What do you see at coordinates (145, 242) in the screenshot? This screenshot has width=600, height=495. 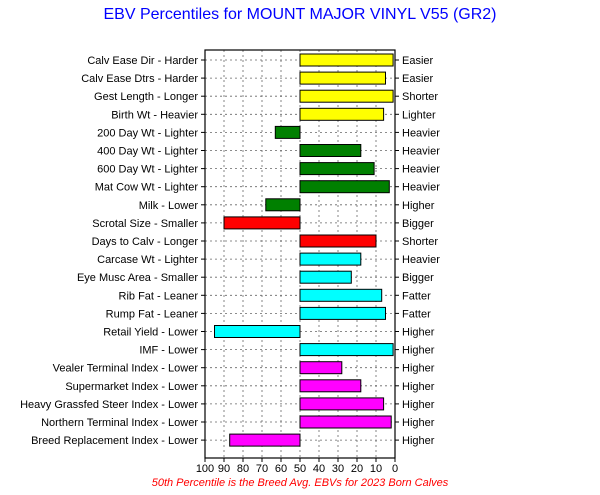 I see `trait-label: Days to Calv - Longer` at bounding box center [145, 242].